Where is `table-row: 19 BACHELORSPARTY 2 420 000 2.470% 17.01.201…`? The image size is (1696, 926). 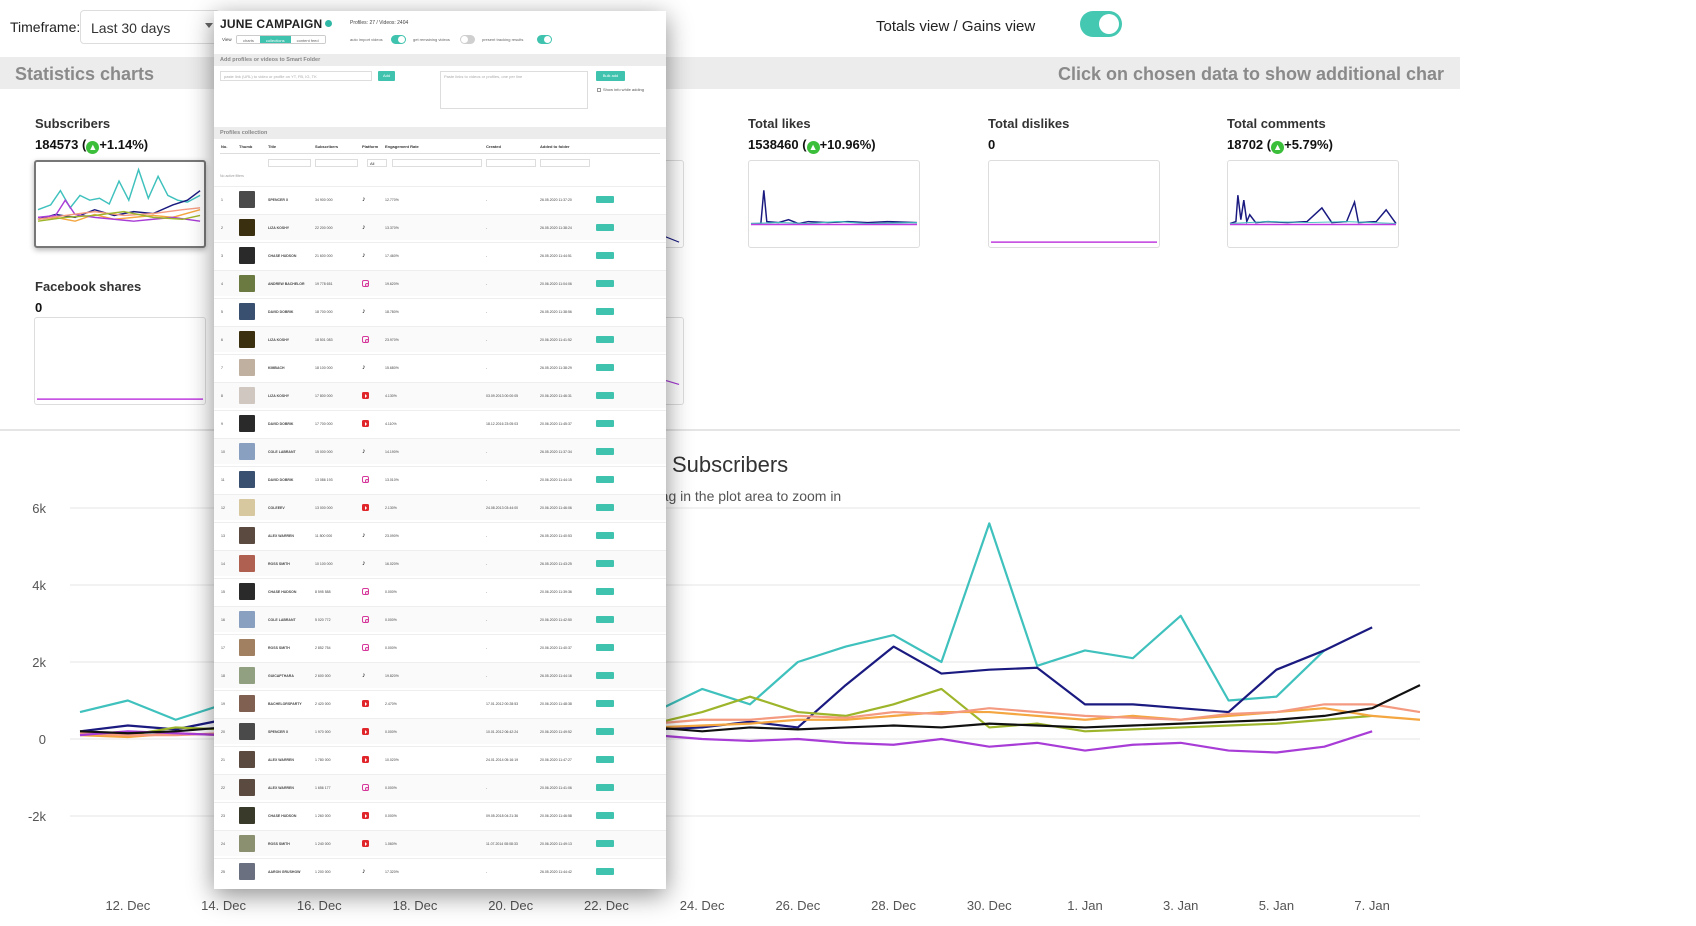 table-row: 19 BACHELORSPARTY 2 420 000 2.470% 17.01.201… is located at coordinates (440, 703).